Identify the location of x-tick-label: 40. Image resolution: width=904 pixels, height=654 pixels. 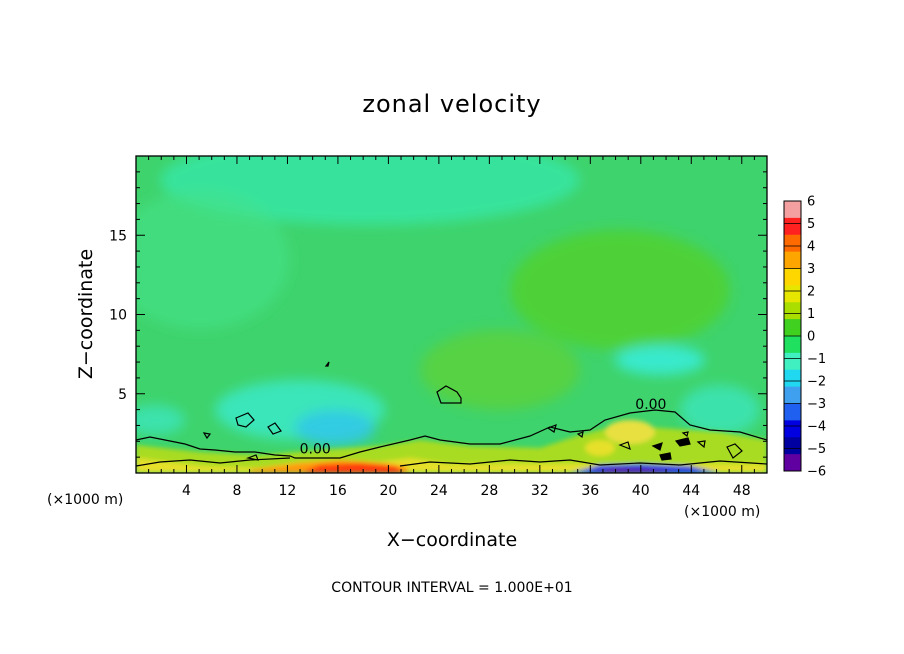
(641, 491).